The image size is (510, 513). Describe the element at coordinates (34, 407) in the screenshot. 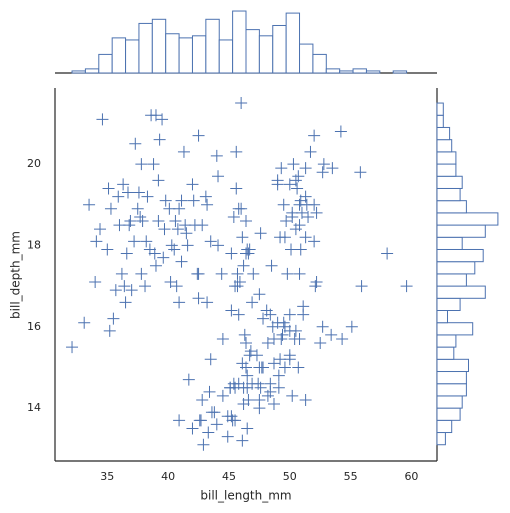

I see `y-tick-label: 14` at that location.